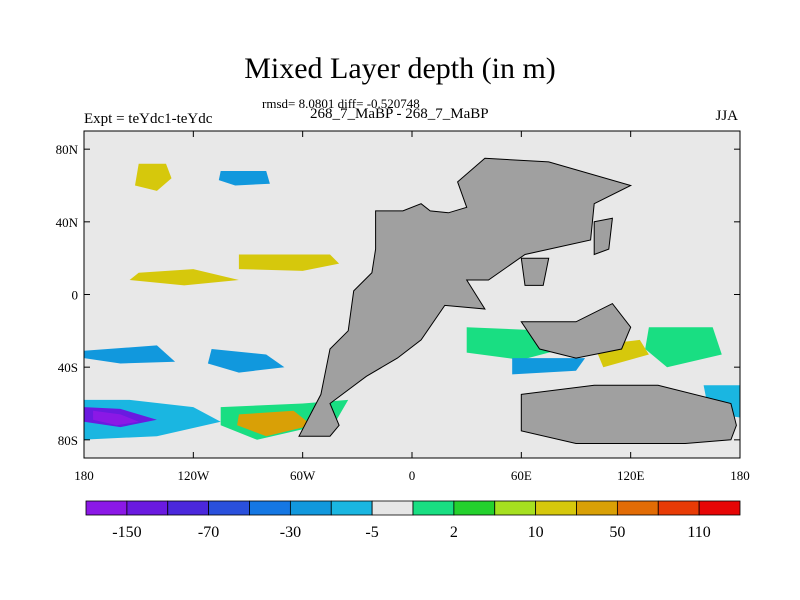 This screenshot has width=800, height=600. What do you see at coordinates (148, 119) in the screenshot?
I see `experiment-label: Expt = teYdc1-teYdc` at bounding box center [148, 119].